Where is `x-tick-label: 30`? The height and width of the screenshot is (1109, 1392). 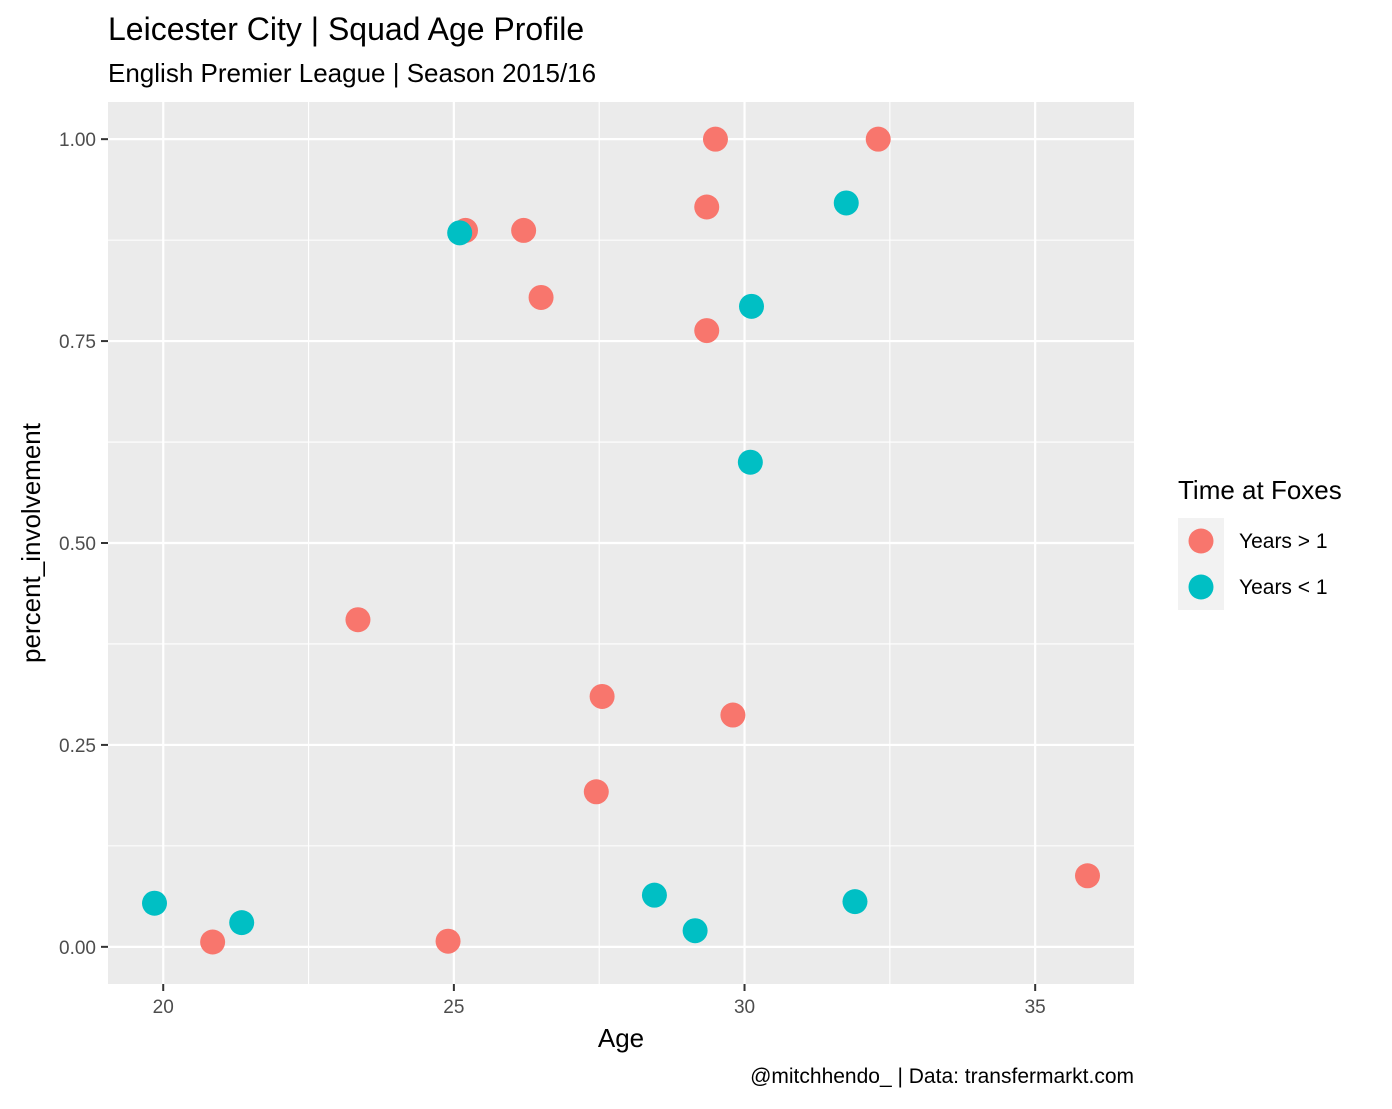
x-tick-label: 30 is located at coordinates (744, 1007).